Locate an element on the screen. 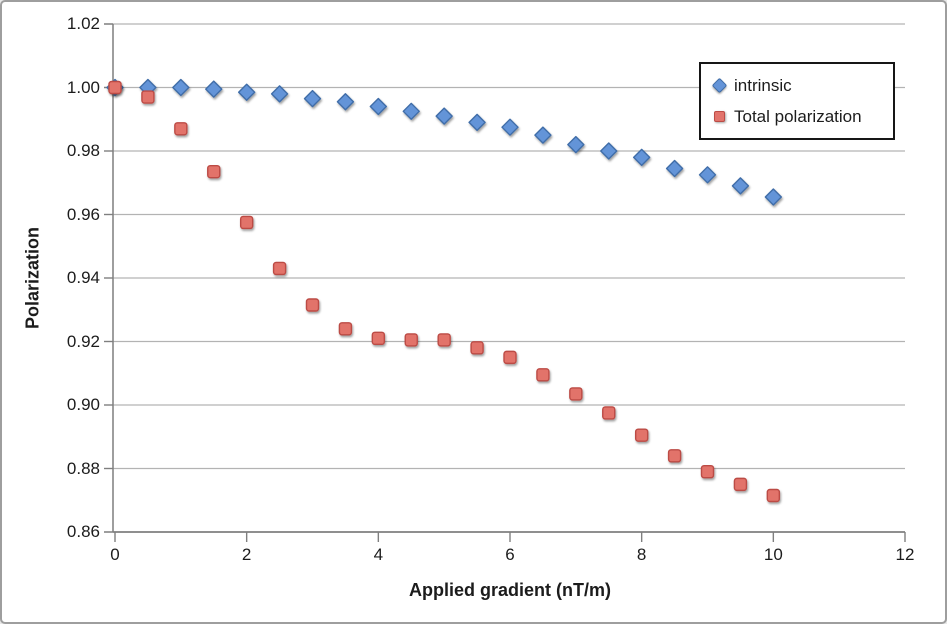  y-axis-title: Polarization is located at coordinates (32, 278).